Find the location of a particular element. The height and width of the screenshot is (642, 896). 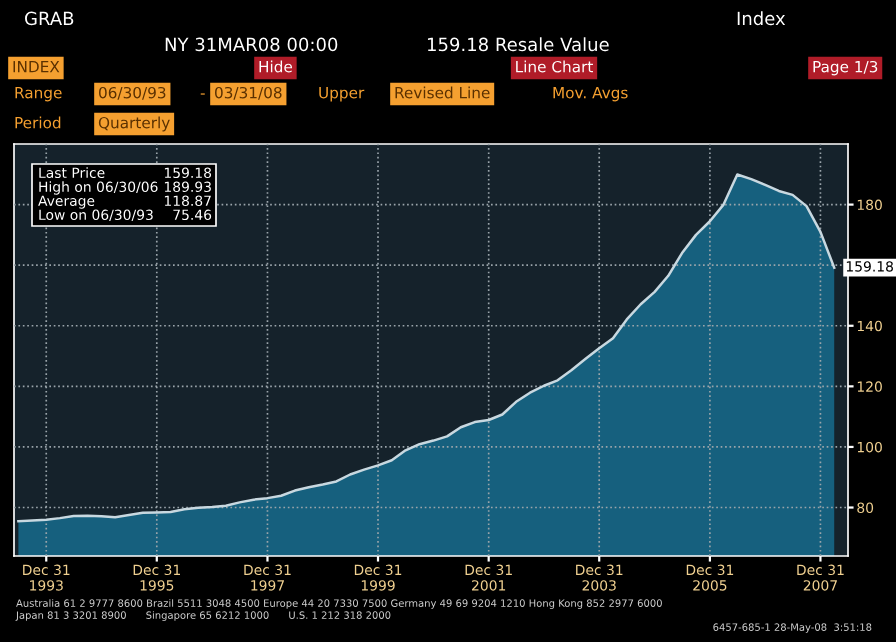

text: 159.18 Resale Value is located at coordinates (518, 44).